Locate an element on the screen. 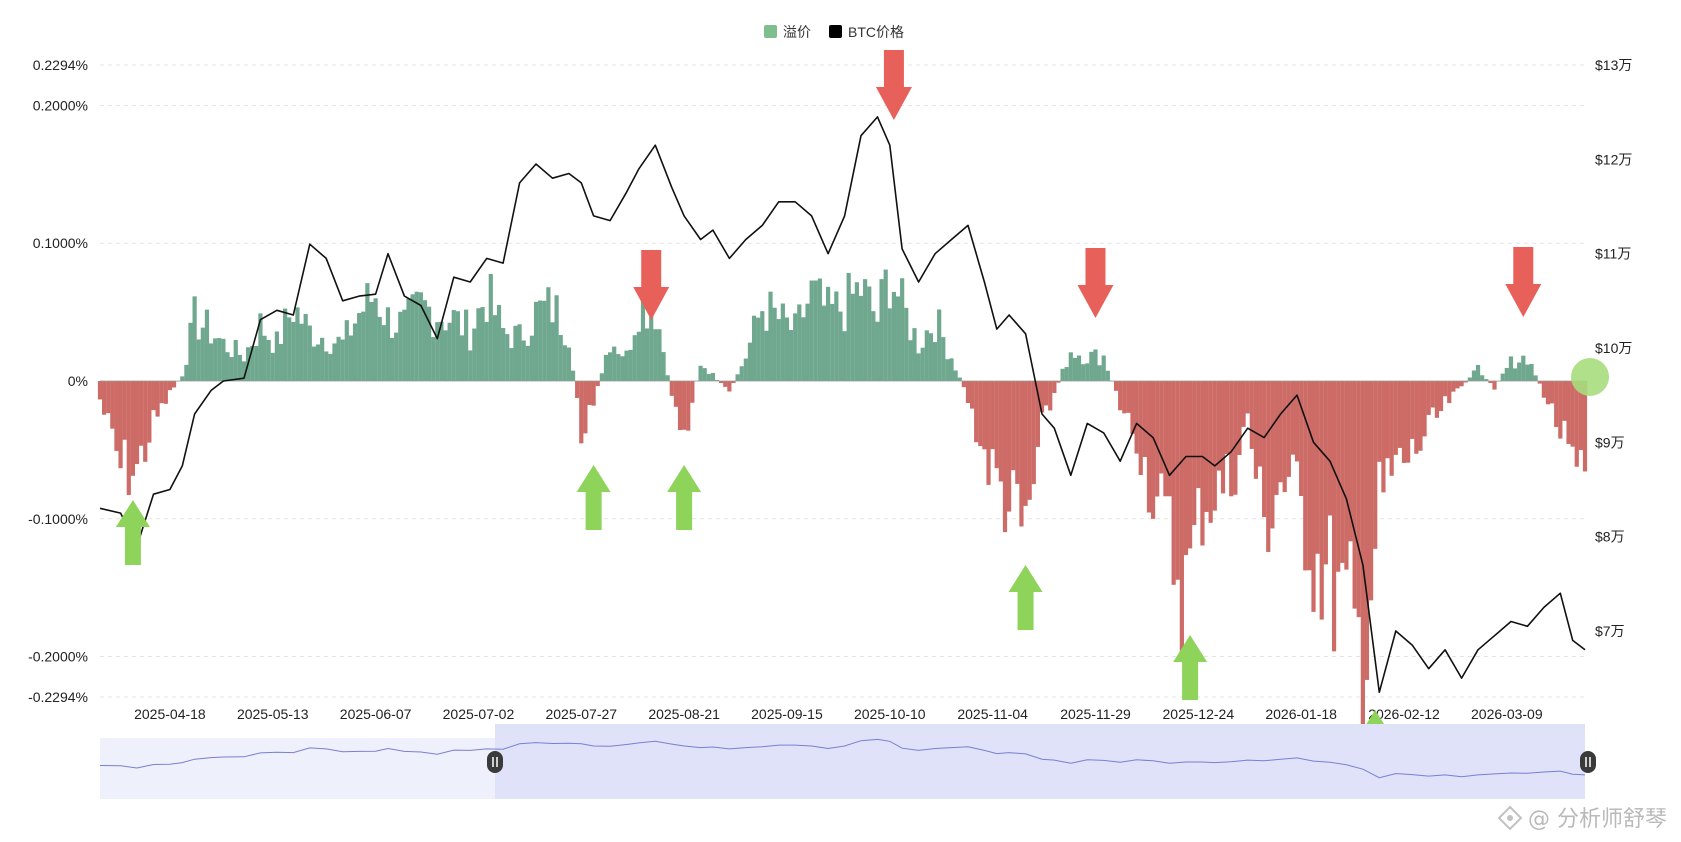 The width and height of the screenshot is (1681, 842). range-navigator is located at coordinates (847, 761).